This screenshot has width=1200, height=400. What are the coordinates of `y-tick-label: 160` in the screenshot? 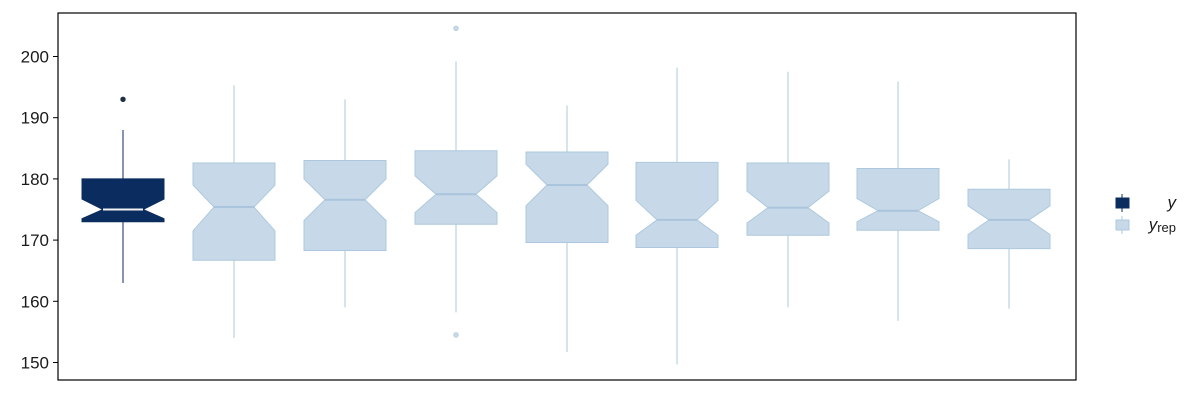 It's located at (35, 301).